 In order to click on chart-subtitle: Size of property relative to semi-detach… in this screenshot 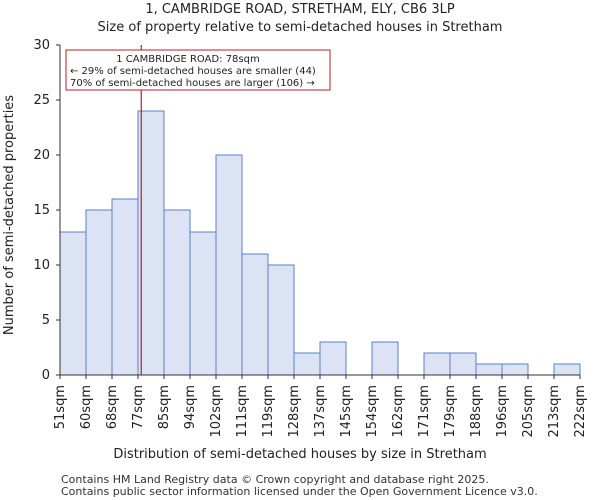, I will do `click(300, 27)`.